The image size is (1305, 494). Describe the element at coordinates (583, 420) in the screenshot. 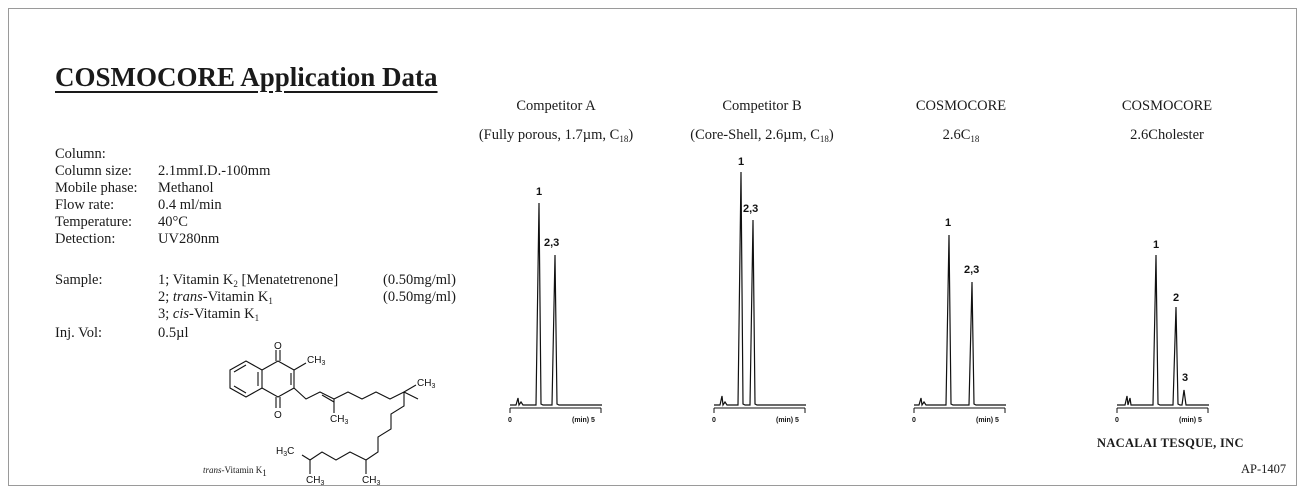

I see `chrom-1-axis-end: (min) 5` at that location.